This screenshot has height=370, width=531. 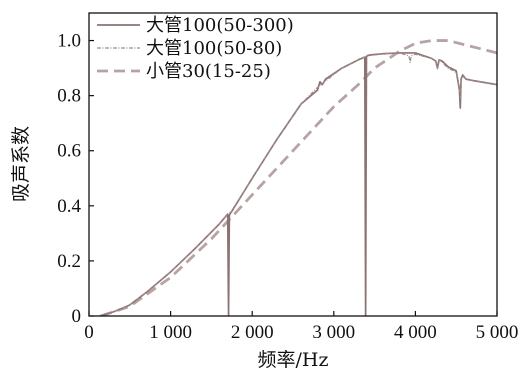 What do you see at coordinates (21, 164) in the screenshot?
I see `y-axis-title: 吸声系数` at bounding box center [21, 164].